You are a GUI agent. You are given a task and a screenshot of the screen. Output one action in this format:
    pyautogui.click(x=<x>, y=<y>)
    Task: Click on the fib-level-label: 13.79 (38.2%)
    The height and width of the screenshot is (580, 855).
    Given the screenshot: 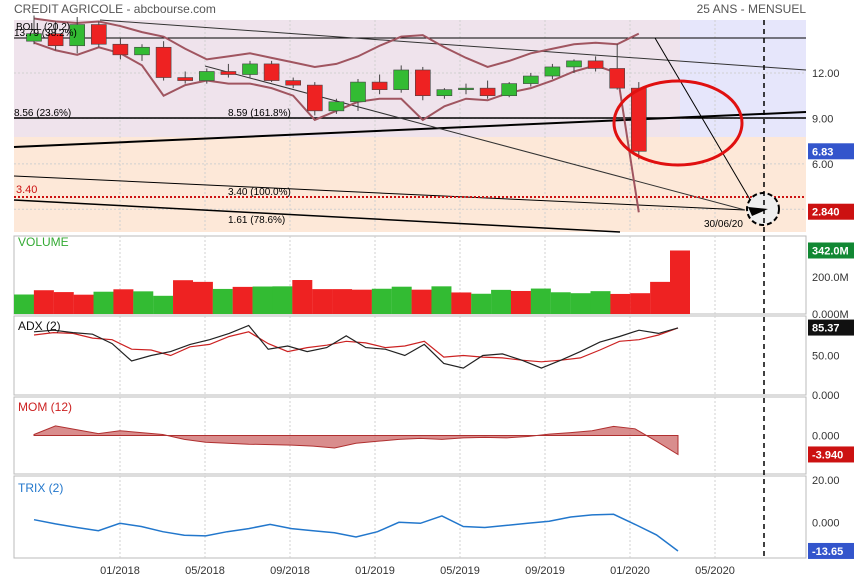 What is the action you would take?
    pyautogui.click(x=45, y=33)
    